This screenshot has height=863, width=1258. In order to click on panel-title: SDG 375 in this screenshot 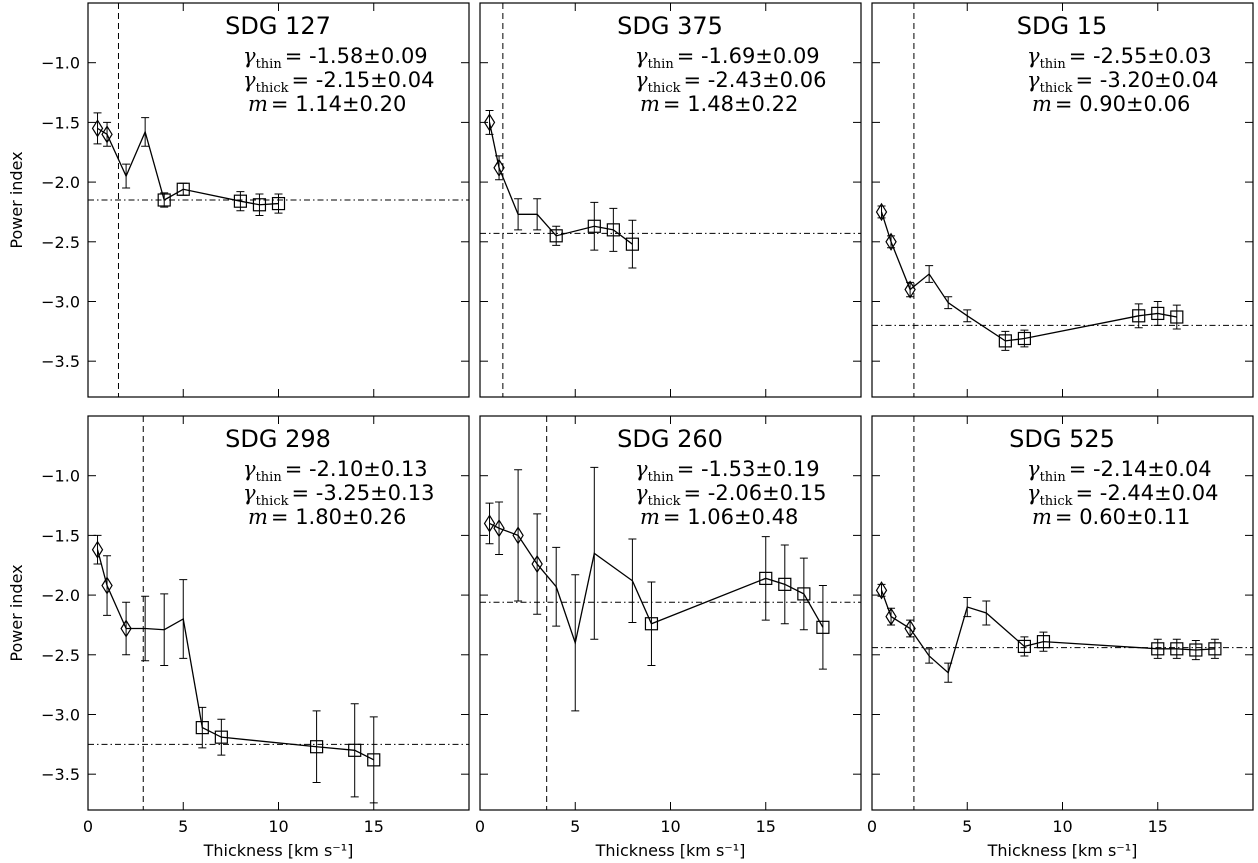, I will do `click(670, 26)`.